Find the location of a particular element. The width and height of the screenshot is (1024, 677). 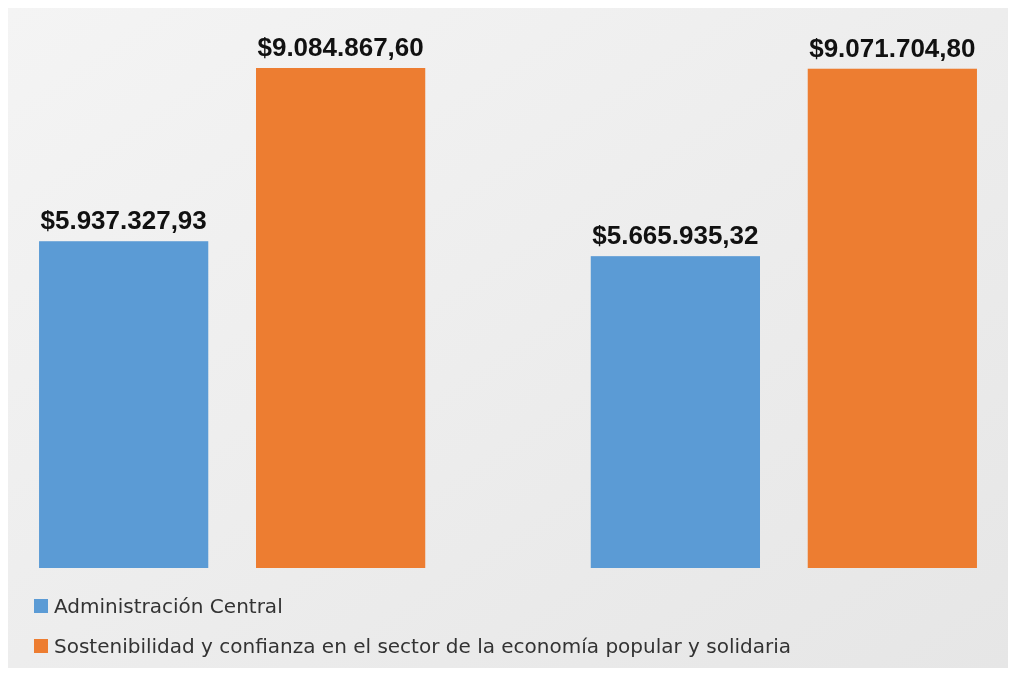

data-label: $5.665.935,32 is located at coordinates (675, 235).